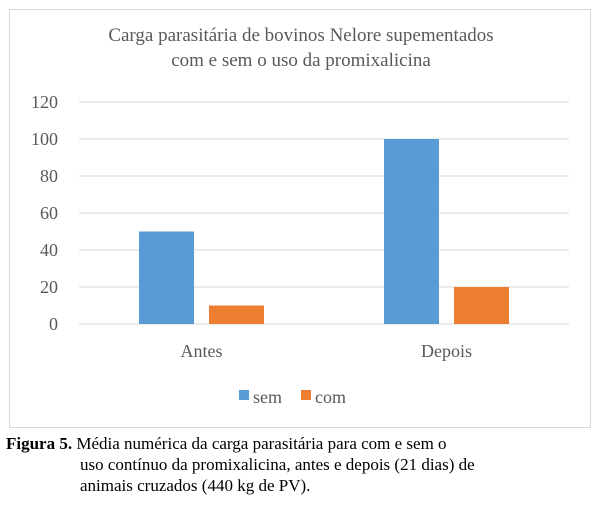  Describe the element at coordinates (202, 351) in the screenshot. I see `x-category-label: Antes` at that location.